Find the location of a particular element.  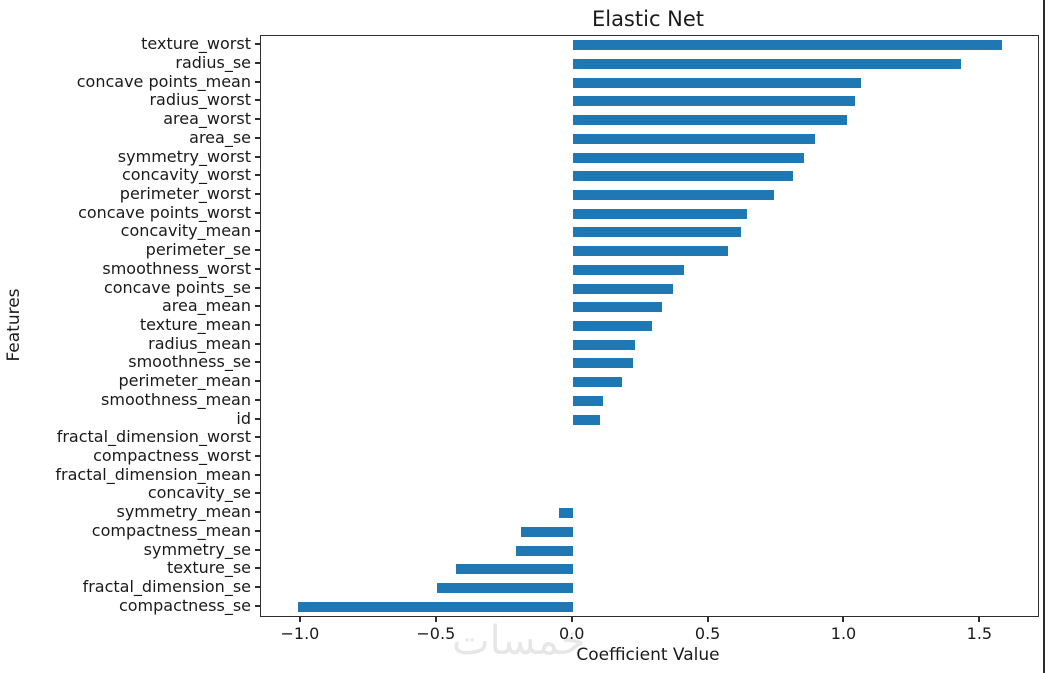

bar-smoothness-worst is located at coordinates (628, 269).